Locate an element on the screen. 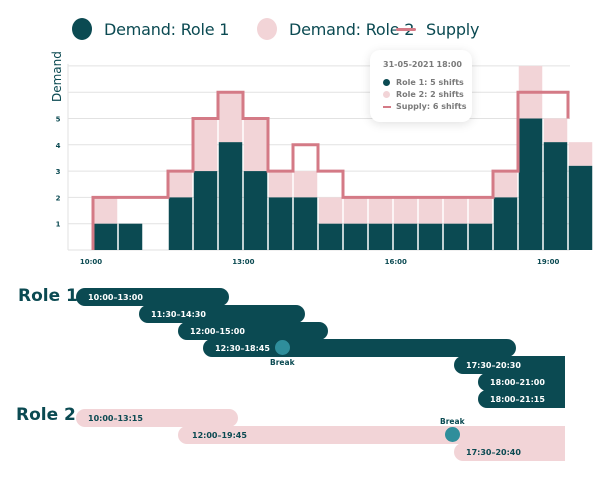 The height and width of the screenshot is (484, 600). tooltip-row-role1: Role 1: 5 shifts is located at coordinates (423, 82).